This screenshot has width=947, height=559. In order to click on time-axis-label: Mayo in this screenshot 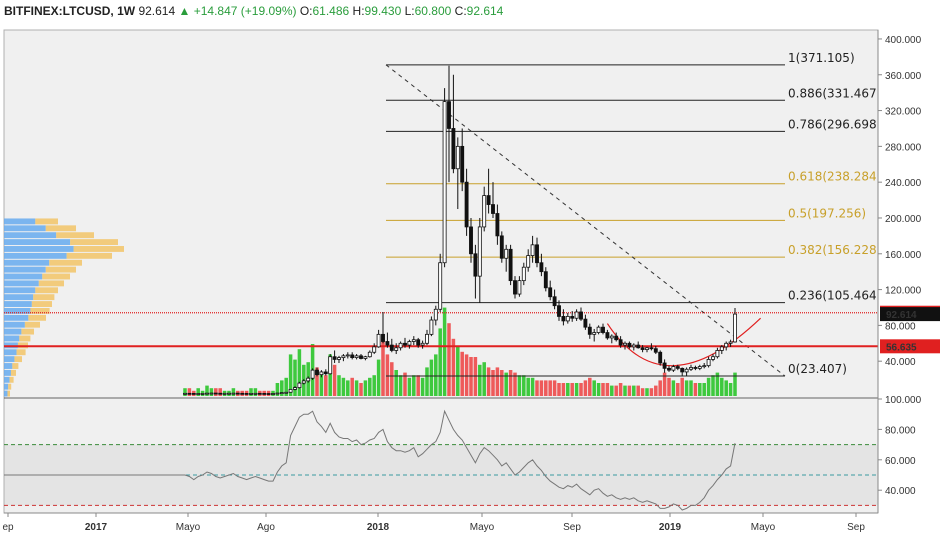, I will do `click(188, 527)`.